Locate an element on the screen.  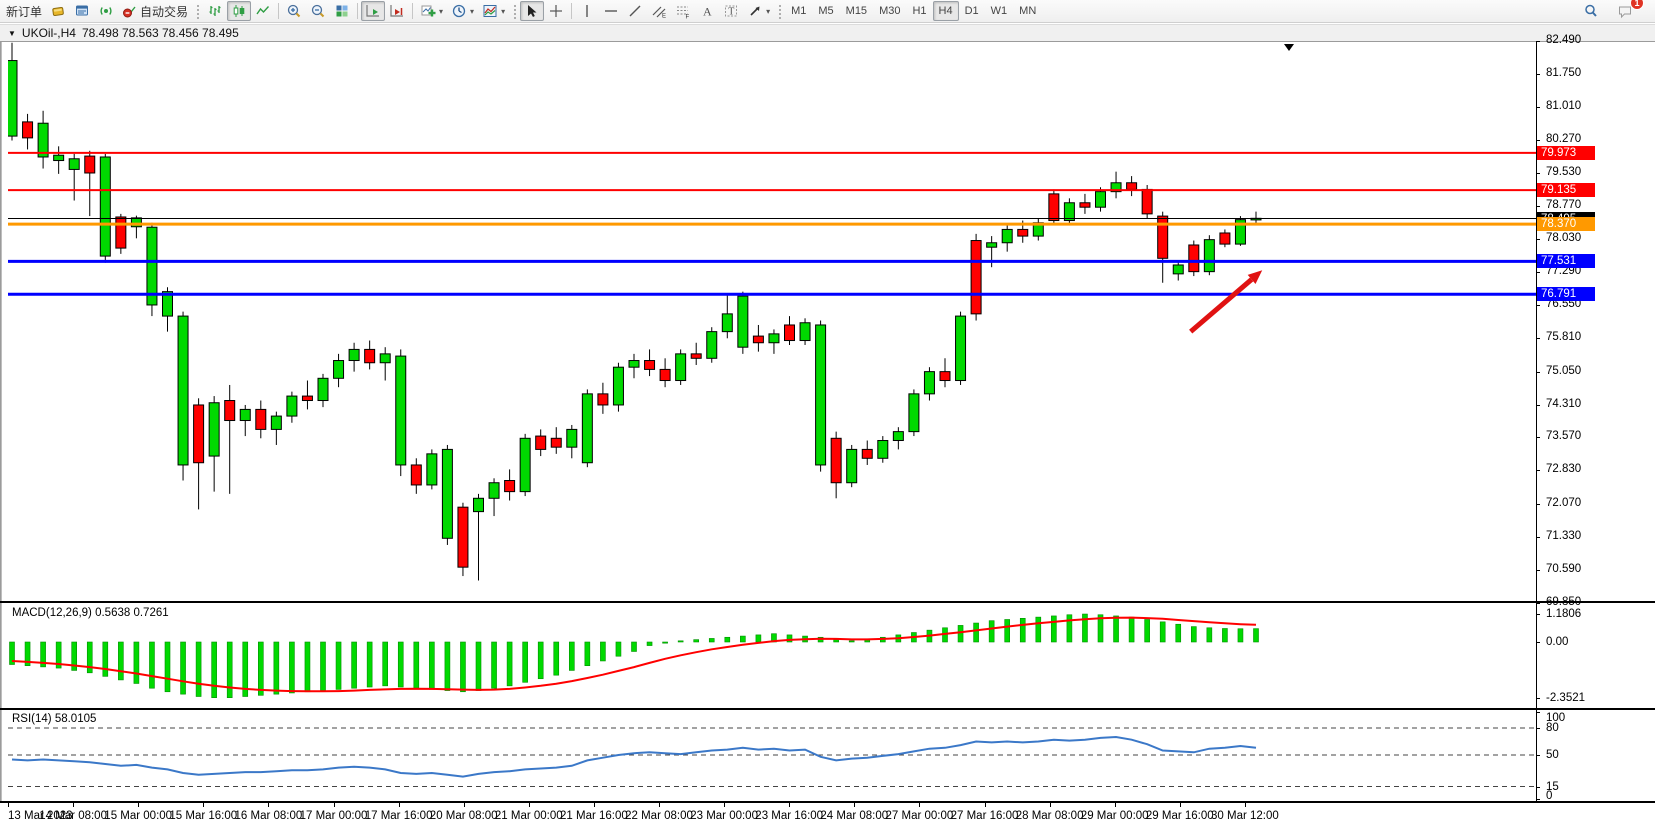
horizontal-line-icon is located at coordinates (611, 11).